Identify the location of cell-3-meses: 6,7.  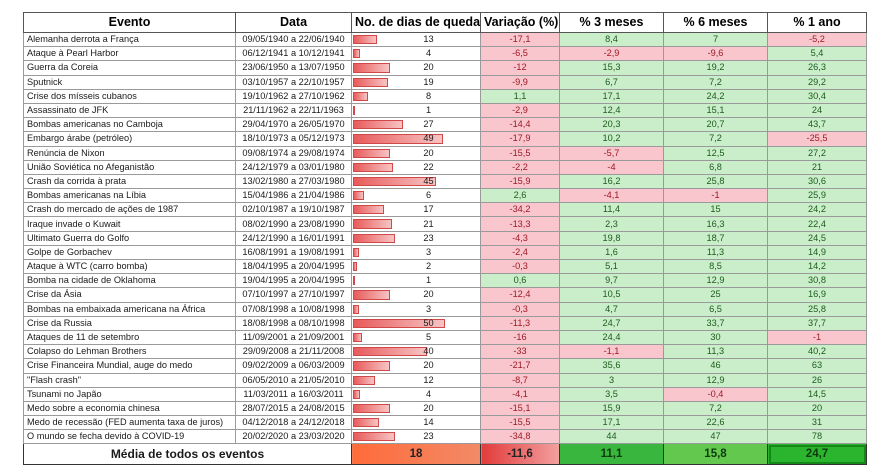
(611, 82).